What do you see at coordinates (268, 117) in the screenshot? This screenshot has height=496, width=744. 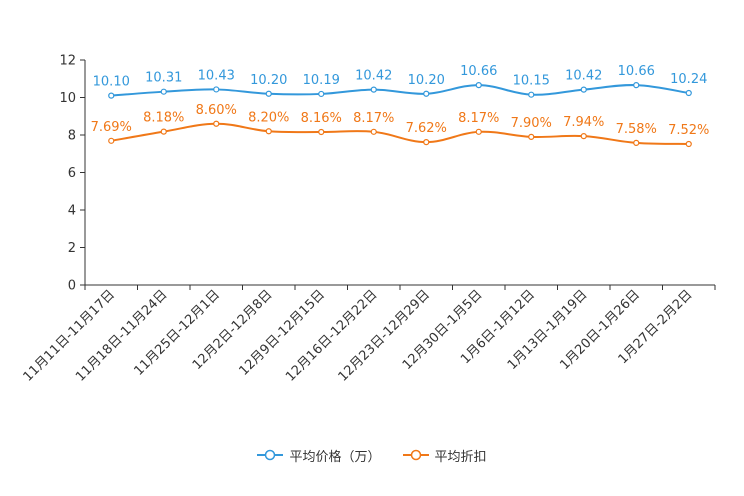 I see `data-label-discount: 8.20%` at bounding box center [268, 117].